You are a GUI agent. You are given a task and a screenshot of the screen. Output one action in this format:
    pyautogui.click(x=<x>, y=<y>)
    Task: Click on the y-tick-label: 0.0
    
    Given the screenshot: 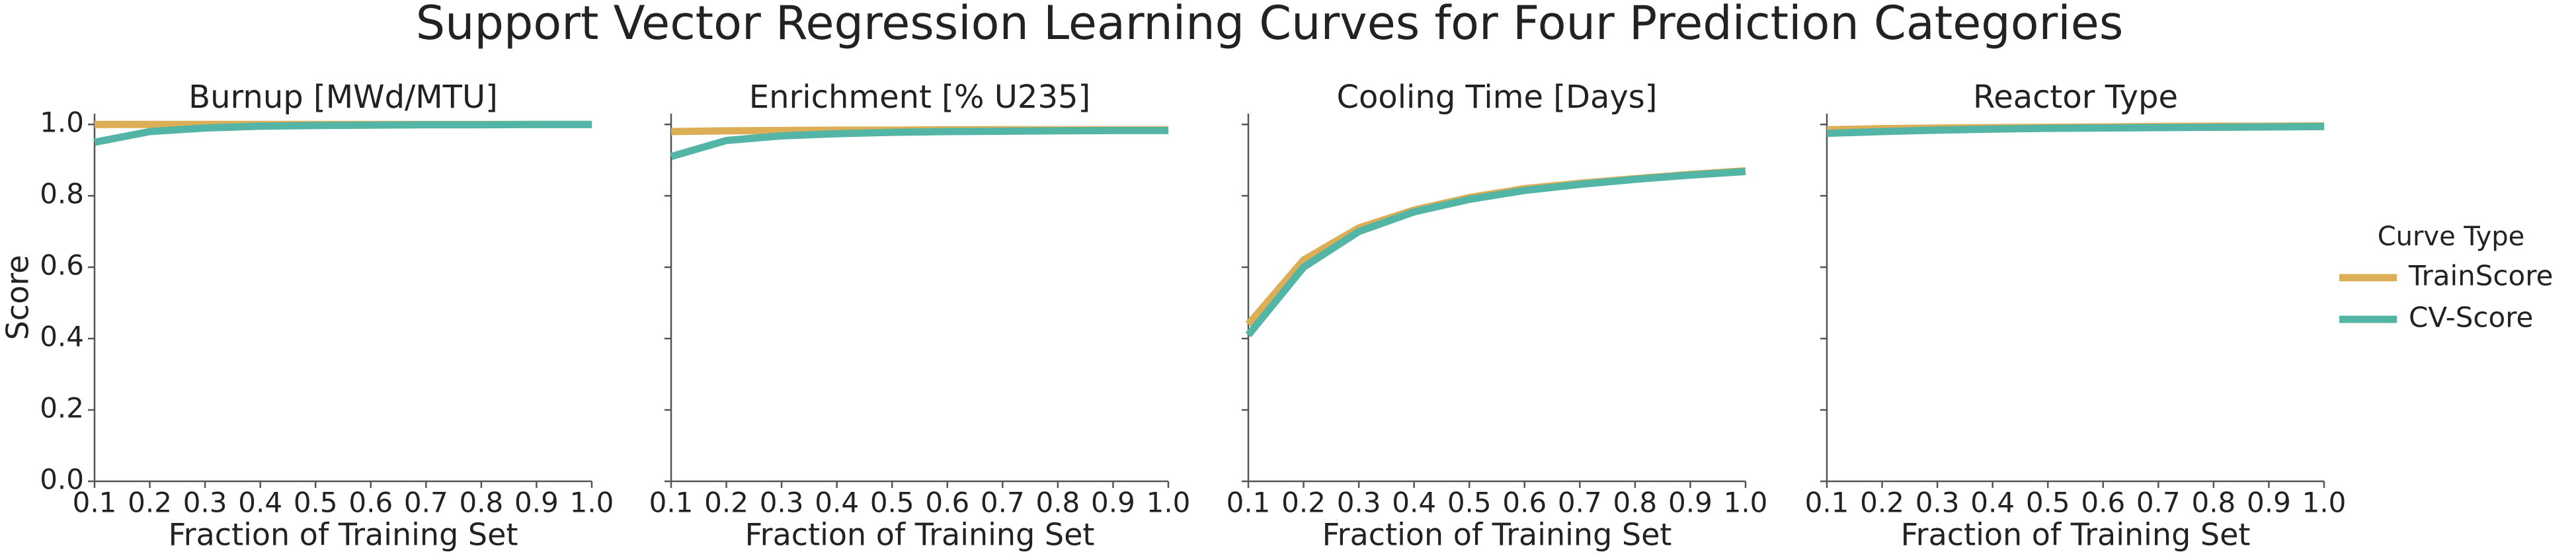 What is the action you would take?
    pyautogui.click(x=62, y=479)
    